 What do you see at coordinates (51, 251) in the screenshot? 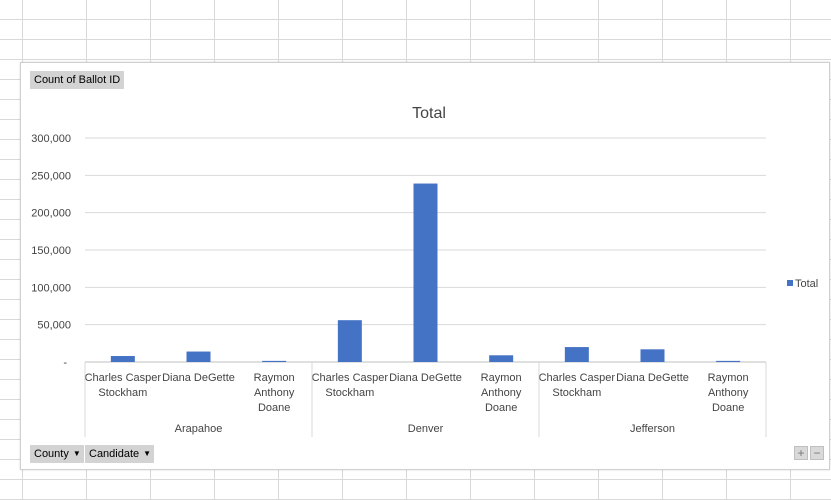
I see `y-tick-label: 150,000` at bounding box center [51, 251].